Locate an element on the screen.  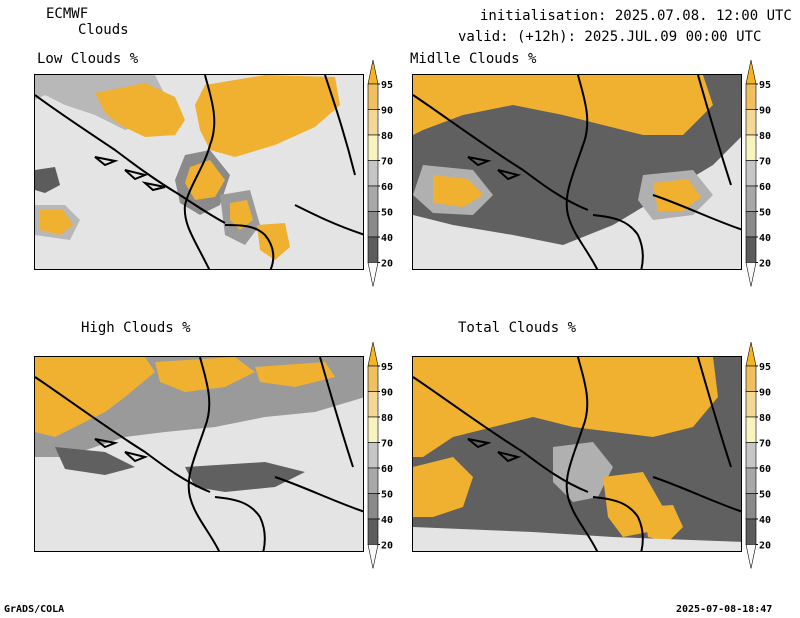
parameter-name: Clouds is located at coordinates (103, 30).